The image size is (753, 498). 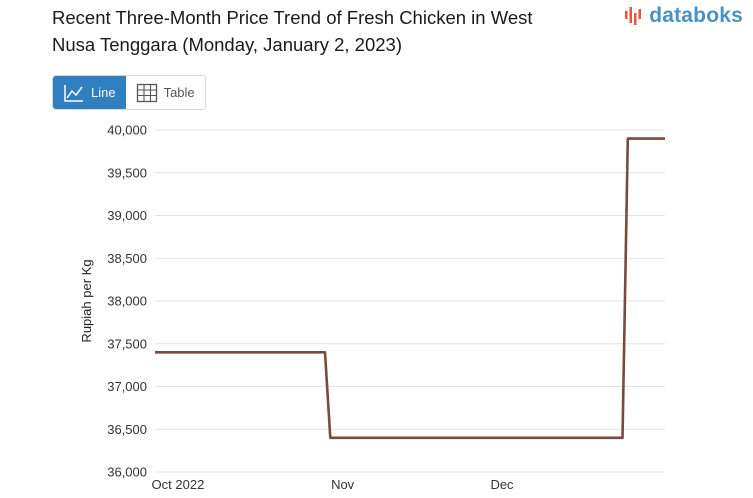 What do you see at coordinates (127, 172) in the screenshot?
I see `y-tick-label: 39,500` at bounding box center [127, 172].